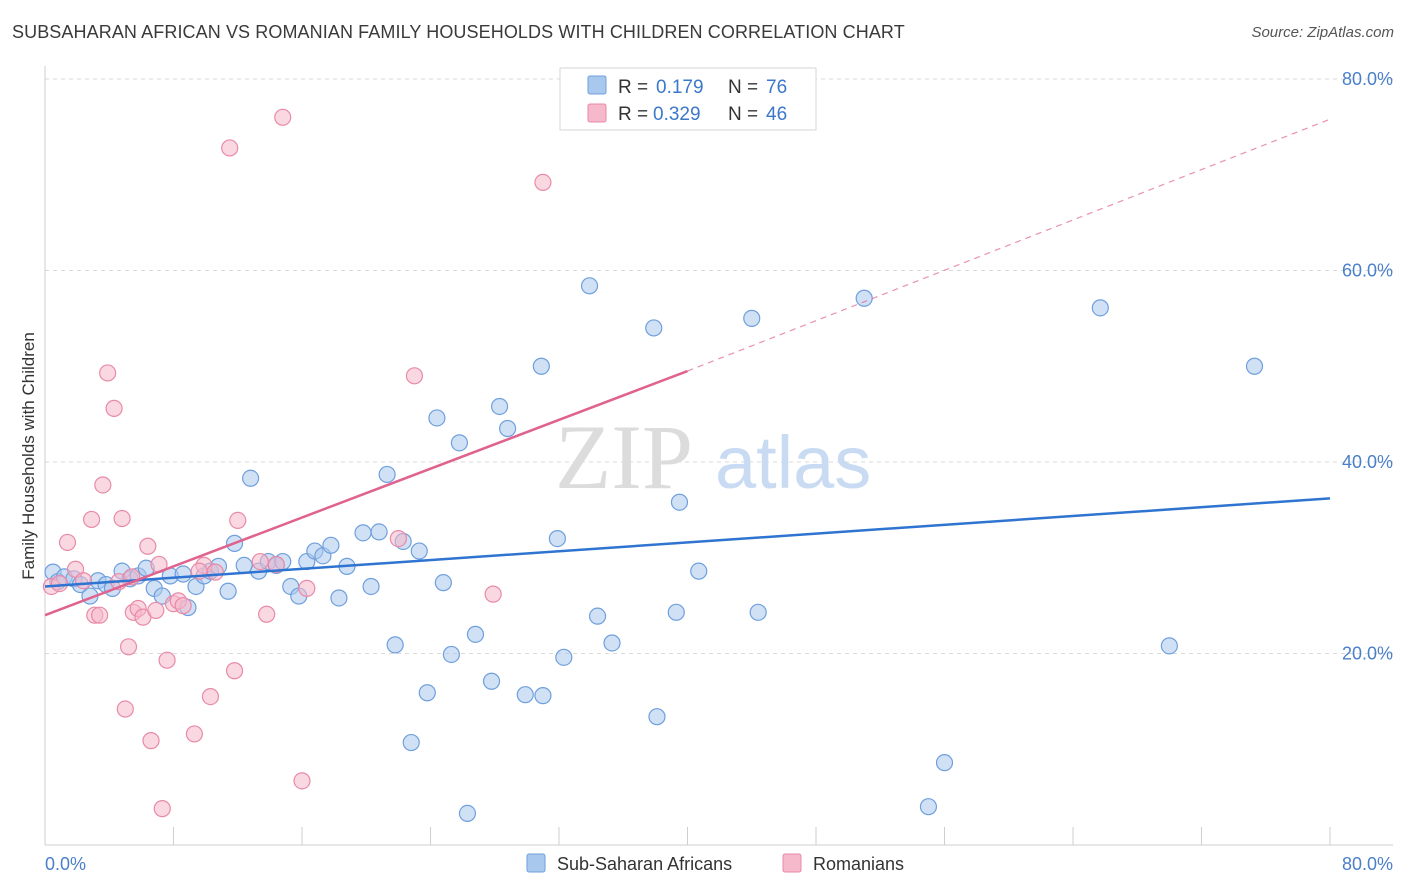  I want to click on bottom-legend-swatch-pink, so click(792, 863).